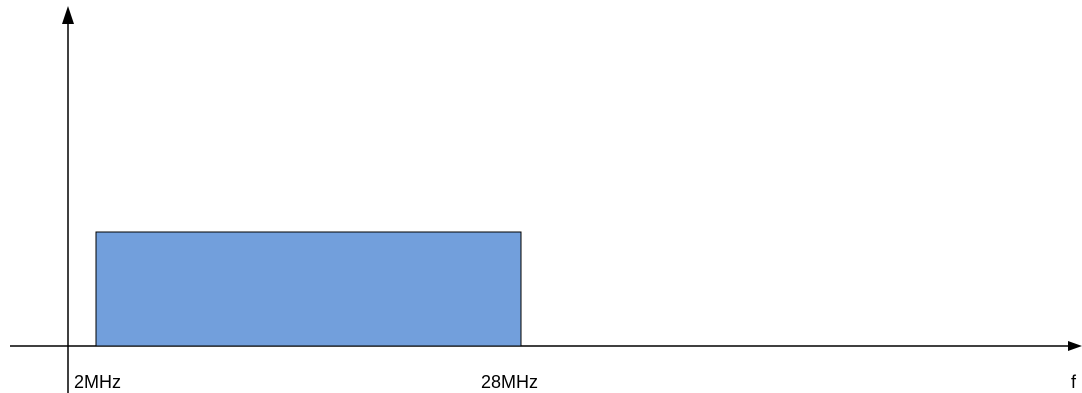 Image resolution: width=1082 pixels, height=393 pixels. I want to click on y-axis-arrowhead, so click(68, 15).